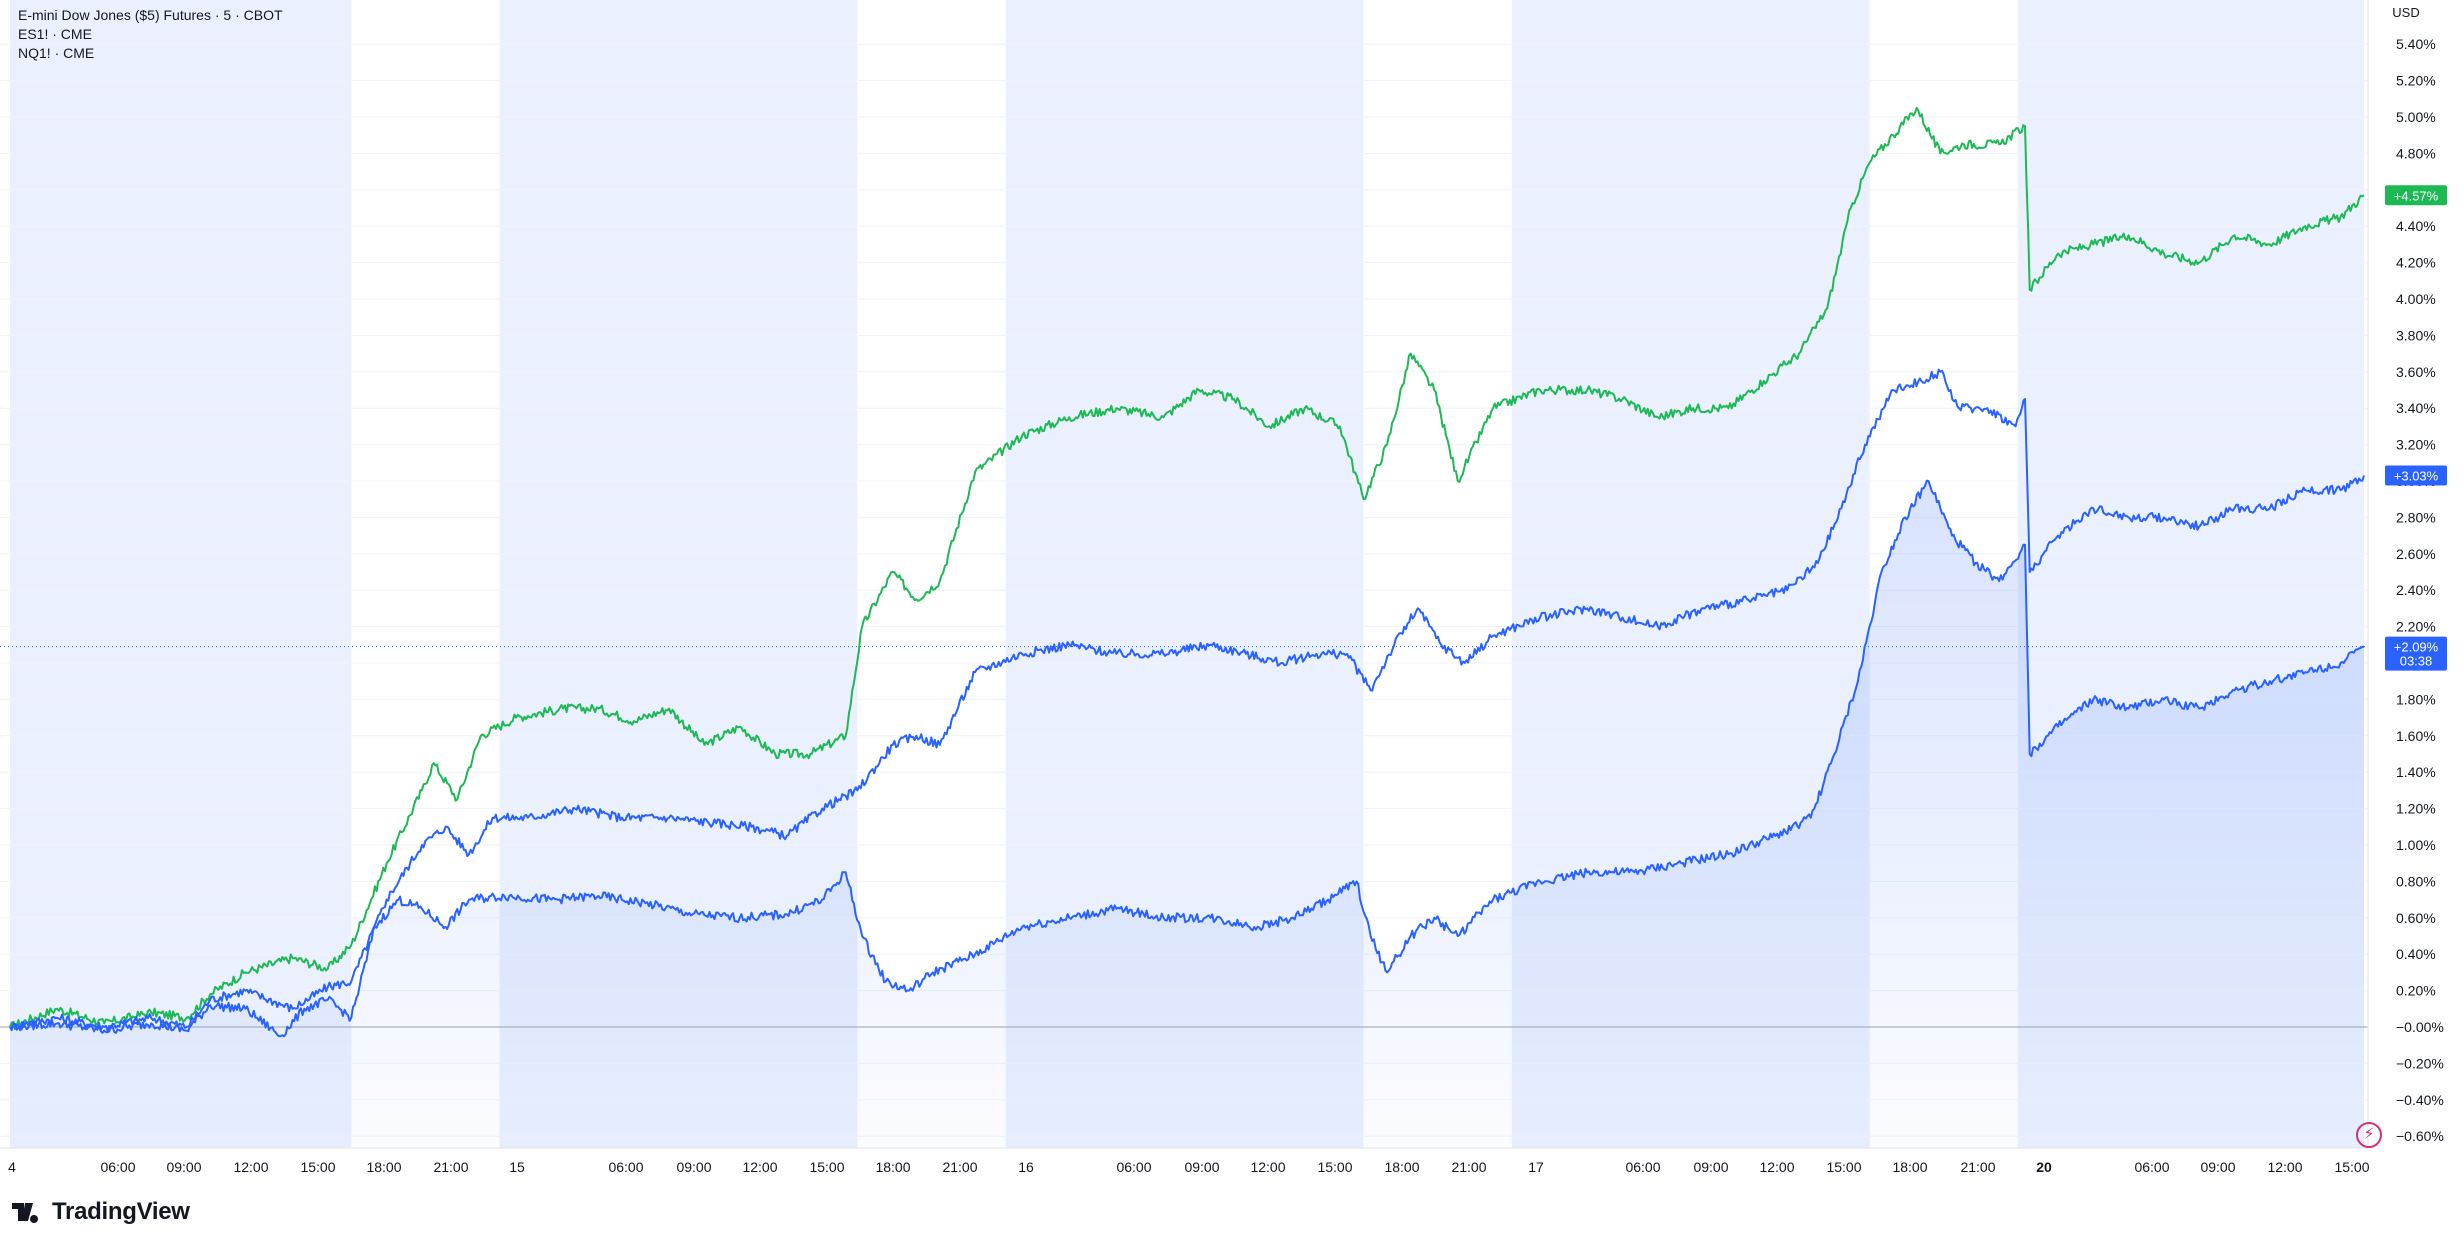  What do you see at coordinates (2416, 81) in the screenshot?
I see `y-tick-label: 5.20%` at bounding box center [2416, 81].